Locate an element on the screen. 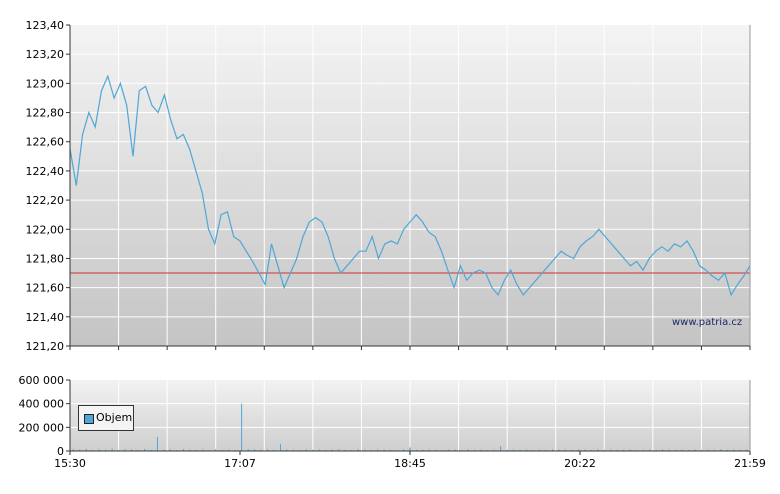 This screenshot has height=494, width=780. price-y-tick-label: 121,40 is located at coordinates (45, 317).